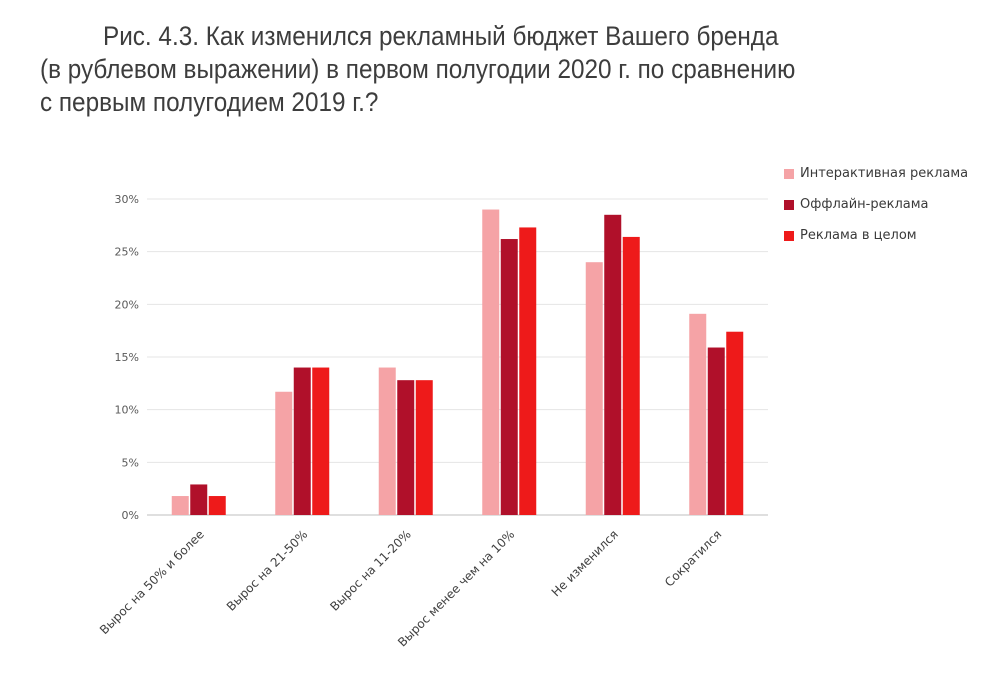  What do you see at coordinates (209, 102) in the screenshot?
I see `title-line-3: с первым полугодием 2019 г.?` at bounding box center [209, 102].